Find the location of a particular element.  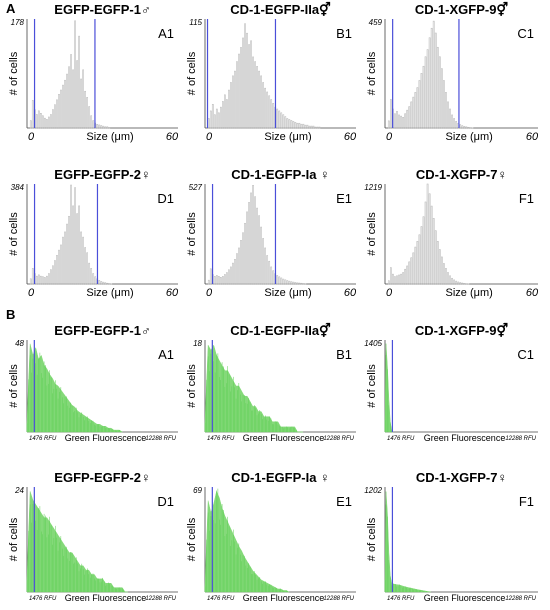

panel-id: A1 is located at coordinates (166, 354).